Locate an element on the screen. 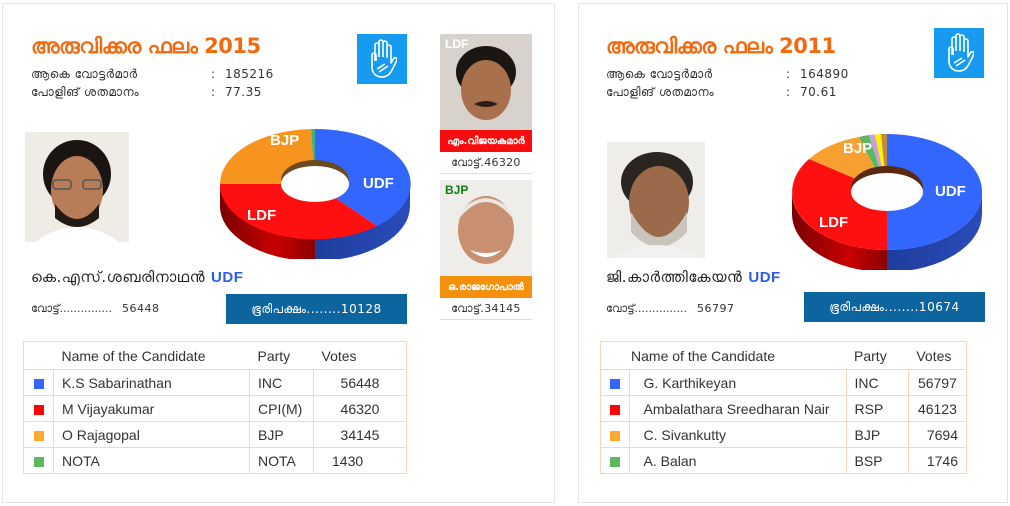 This screenshot has width=1010, height=506. votes: 1746 is located at coordinates (937, 460).